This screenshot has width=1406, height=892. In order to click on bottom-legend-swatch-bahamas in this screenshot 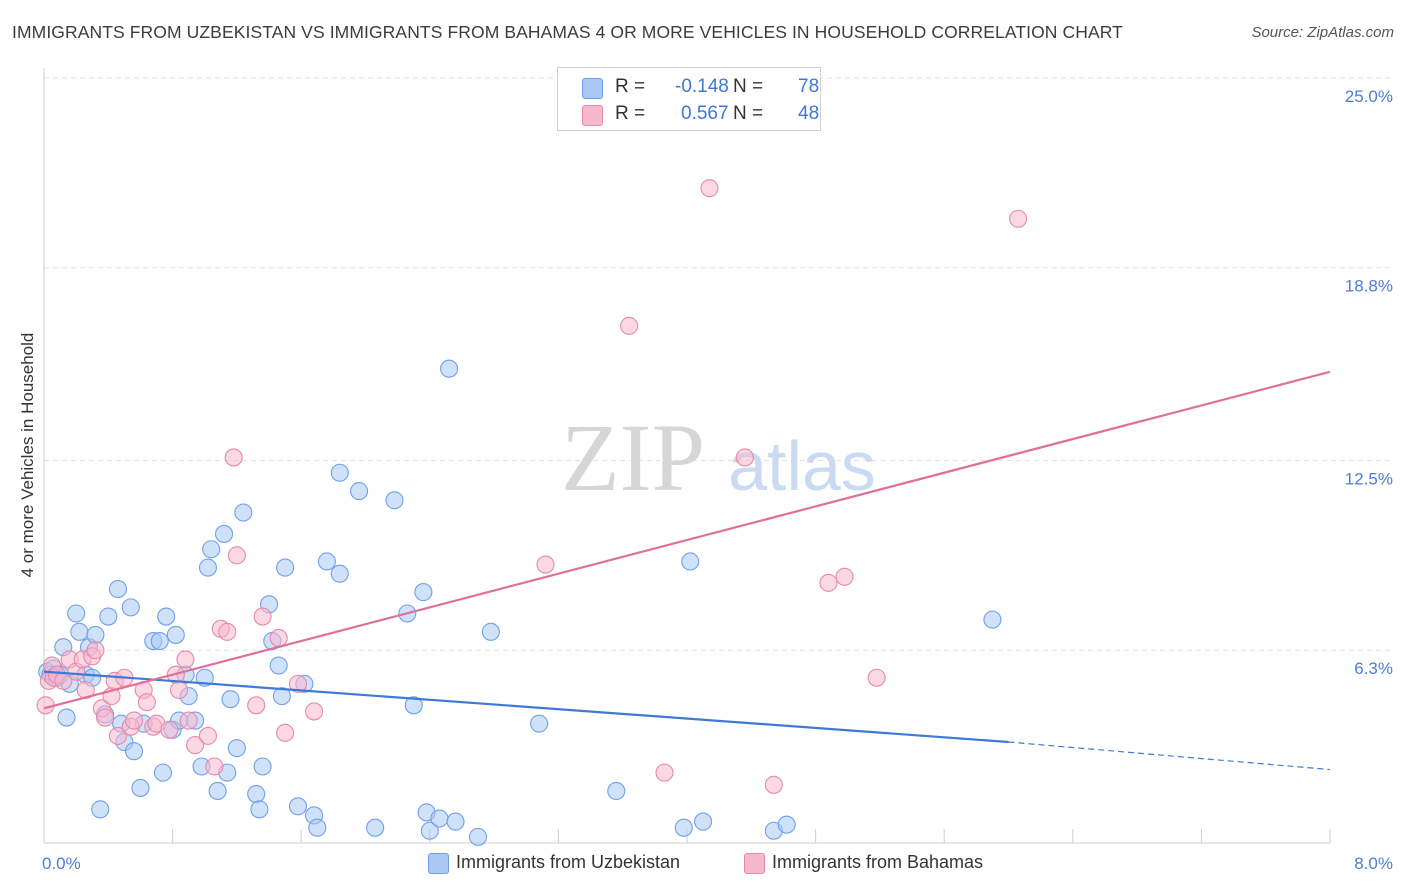, I will do `click(754, 863)`.